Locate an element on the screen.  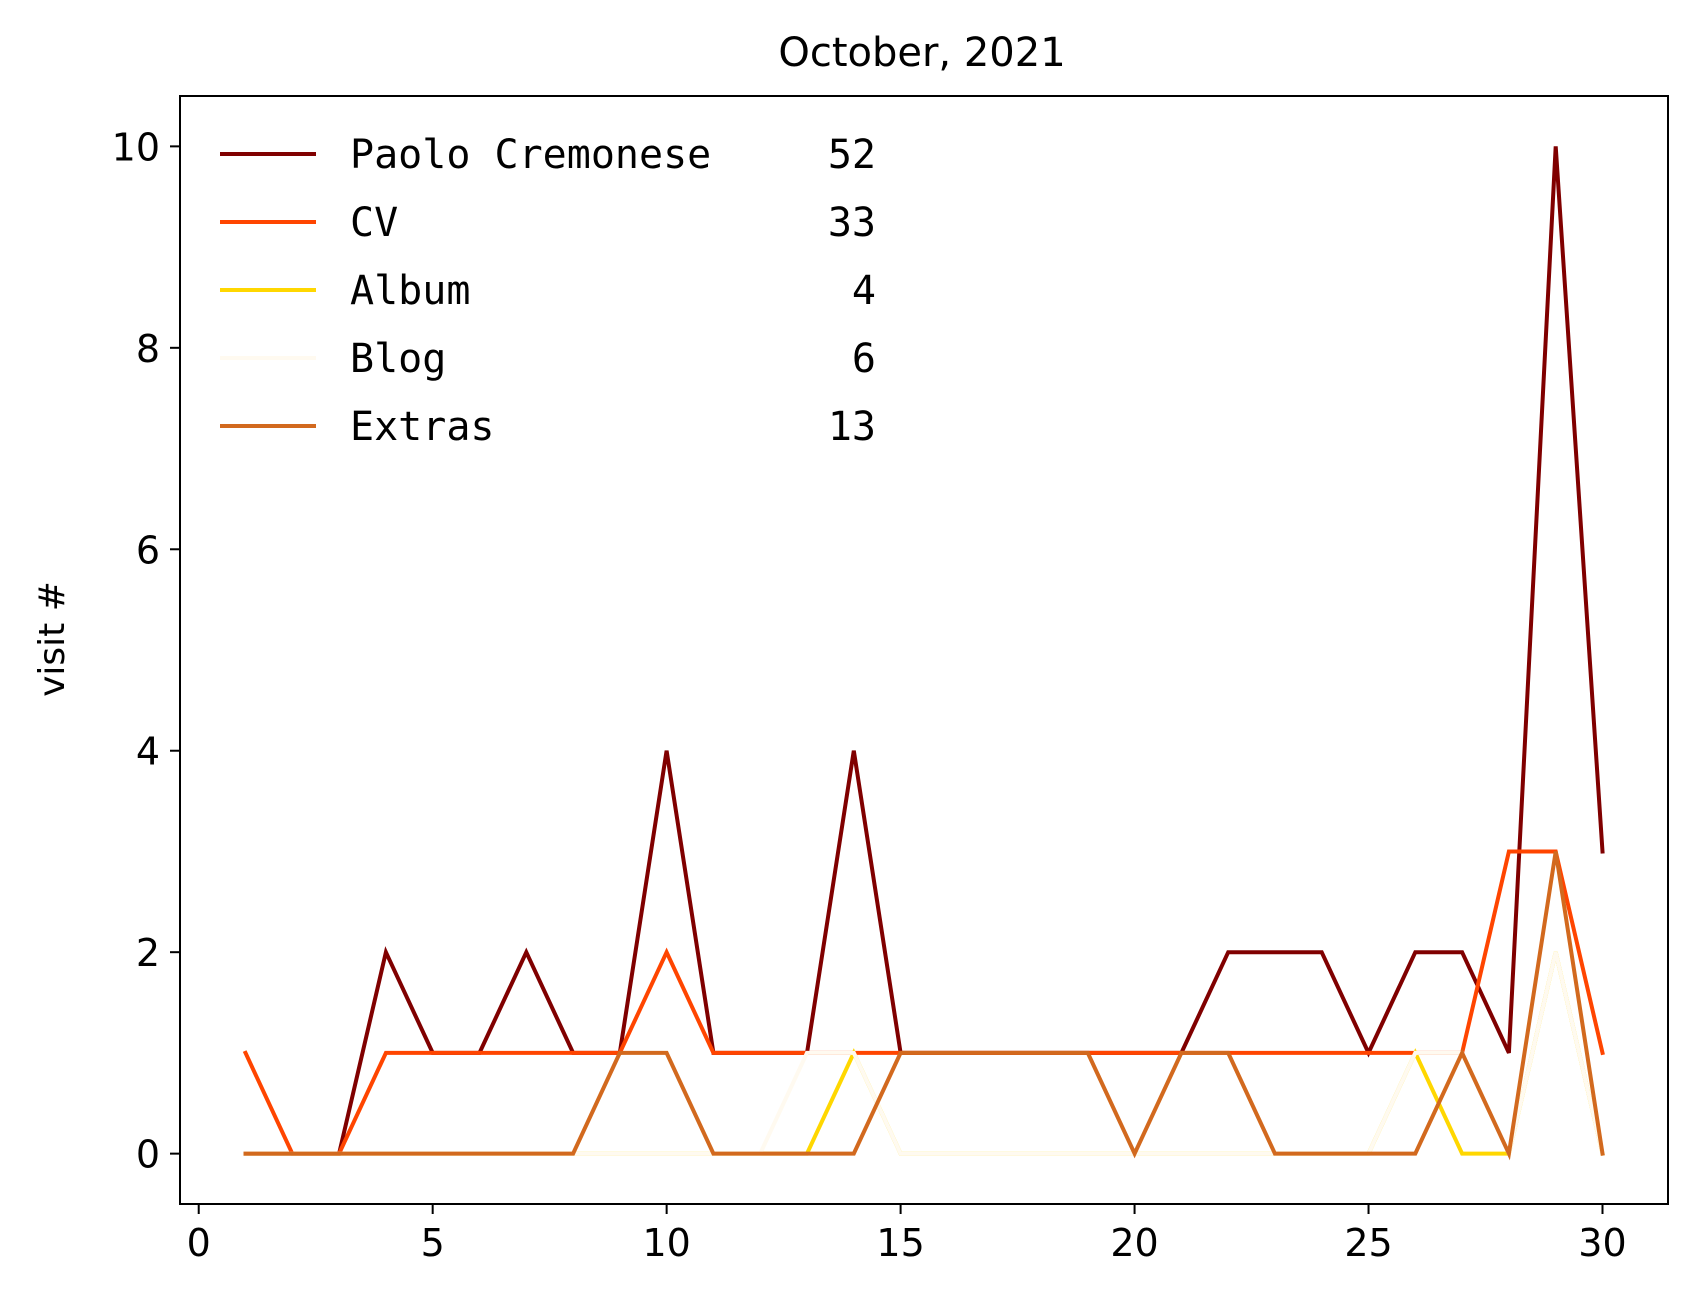
legend-total: 6 is located at coordinates (864, 359).